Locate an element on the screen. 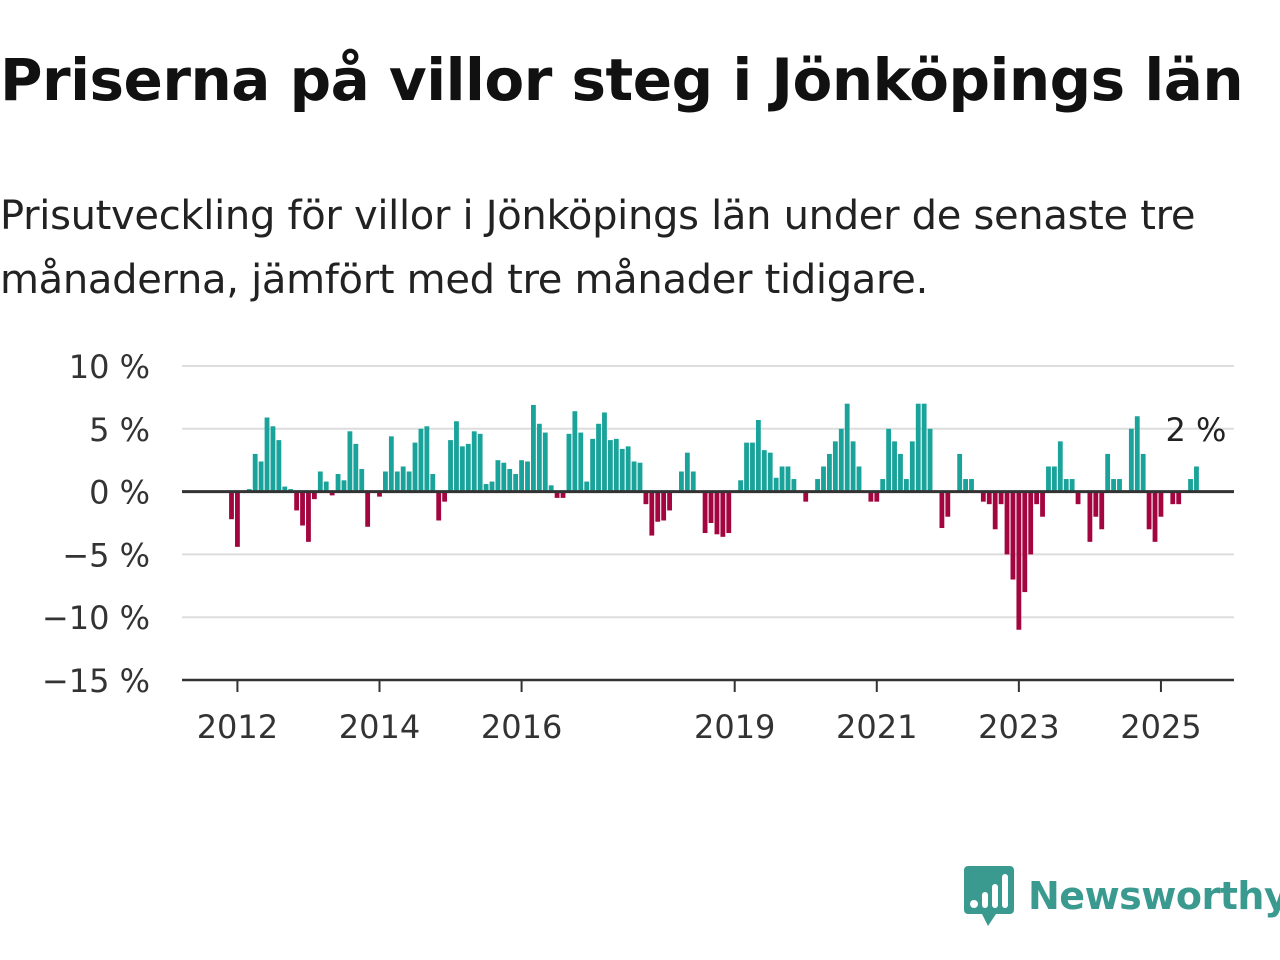 This screenshot has width=1280, height=960. y-tick-label: 0 % is located at coordinates (119, 493).